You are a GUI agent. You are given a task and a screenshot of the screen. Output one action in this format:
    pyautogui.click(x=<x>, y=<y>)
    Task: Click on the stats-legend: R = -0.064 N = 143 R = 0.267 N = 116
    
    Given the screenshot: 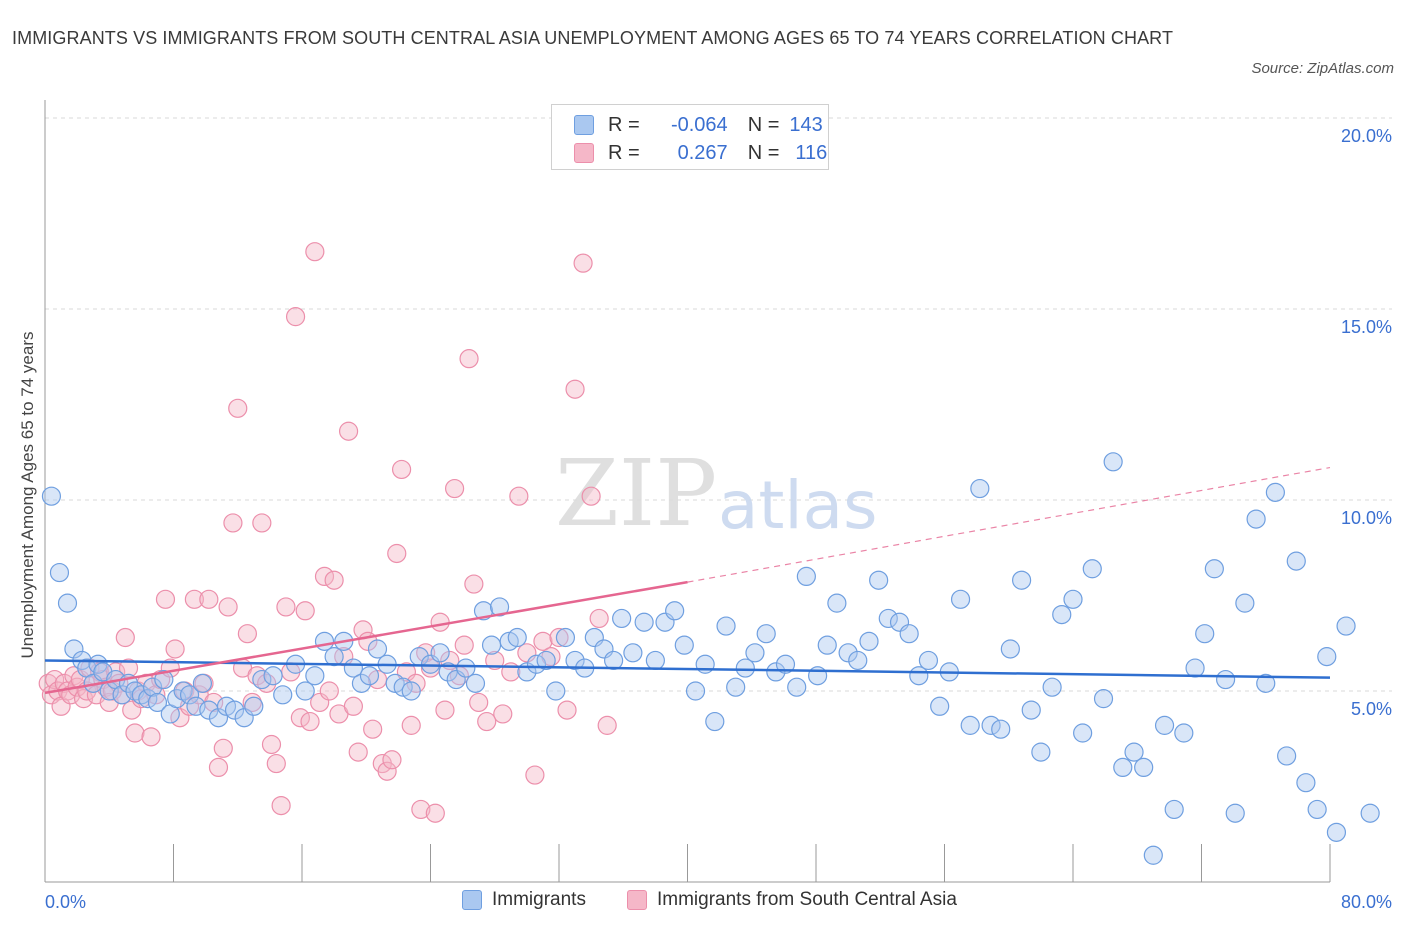 What is the action you would take?
    pyautogui.click(x=690, y=137)
    